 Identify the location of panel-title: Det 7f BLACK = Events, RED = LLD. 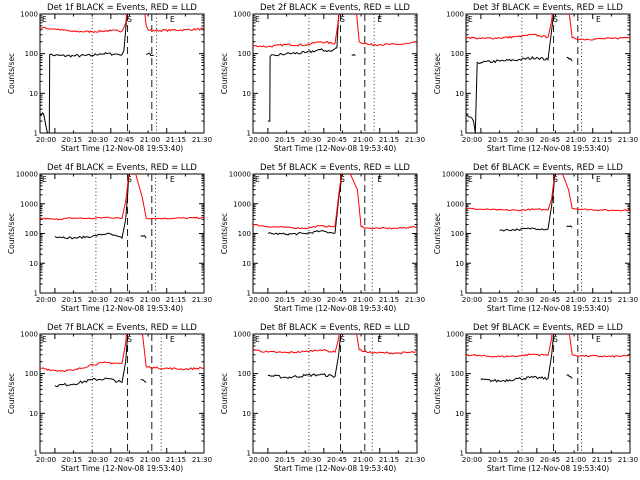
(122, 328).